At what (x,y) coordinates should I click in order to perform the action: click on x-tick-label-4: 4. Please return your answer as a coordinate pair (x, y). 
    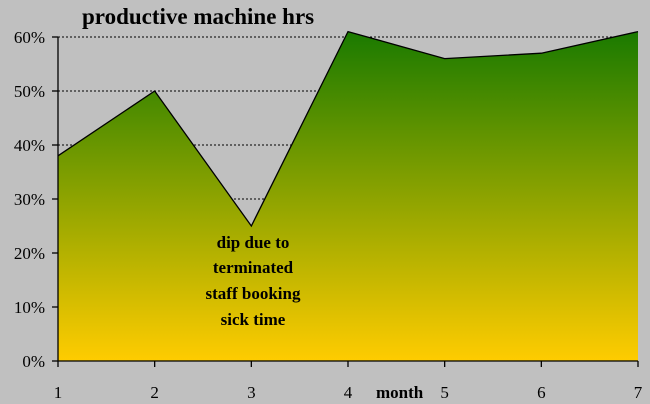
    Looking at the image, I should click on (348, 392).